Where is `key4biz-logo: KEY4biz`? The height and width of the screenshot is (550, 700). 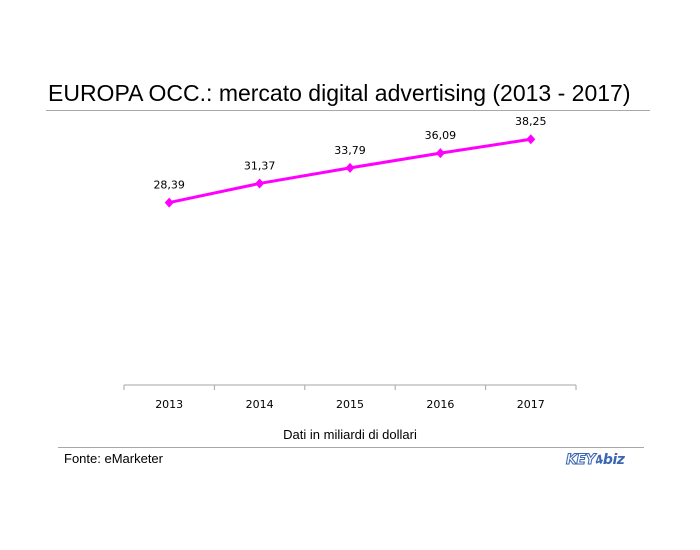 key4biz-logo: KEY4biz is located at coordinates (595, 460).